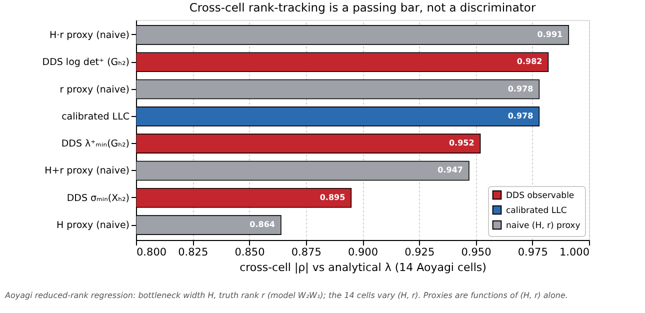 The image size is (645, 313). Describe the element at coordinates (87, 171) in the screenshot. I see `y-tick-label: H+r proxy (naive)` at that location.